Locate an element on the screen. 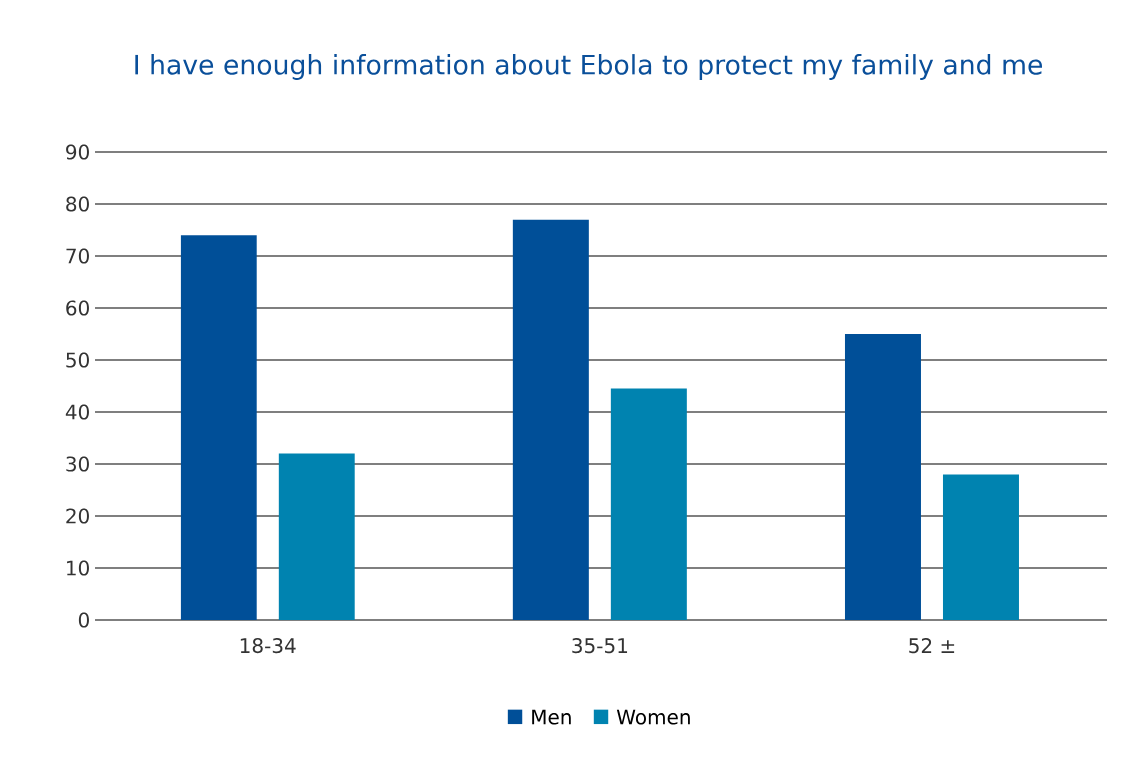  y-tick-label: 80 is located at coordinates (77, 204).